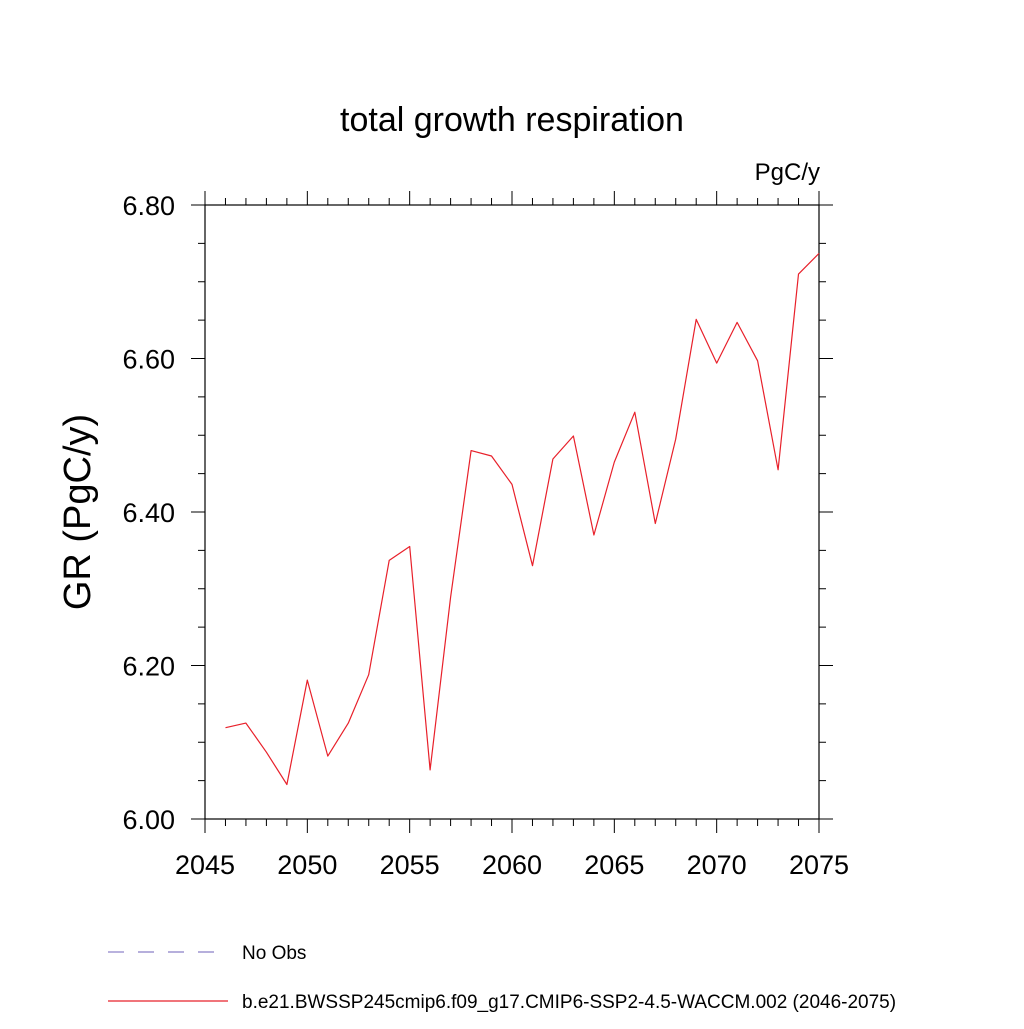 The height and width of the screenshot is (1029, 1024). Describe the element at coordinates (205, 865) in the screenshot. I see `x-tick-label: 2045` at that location.